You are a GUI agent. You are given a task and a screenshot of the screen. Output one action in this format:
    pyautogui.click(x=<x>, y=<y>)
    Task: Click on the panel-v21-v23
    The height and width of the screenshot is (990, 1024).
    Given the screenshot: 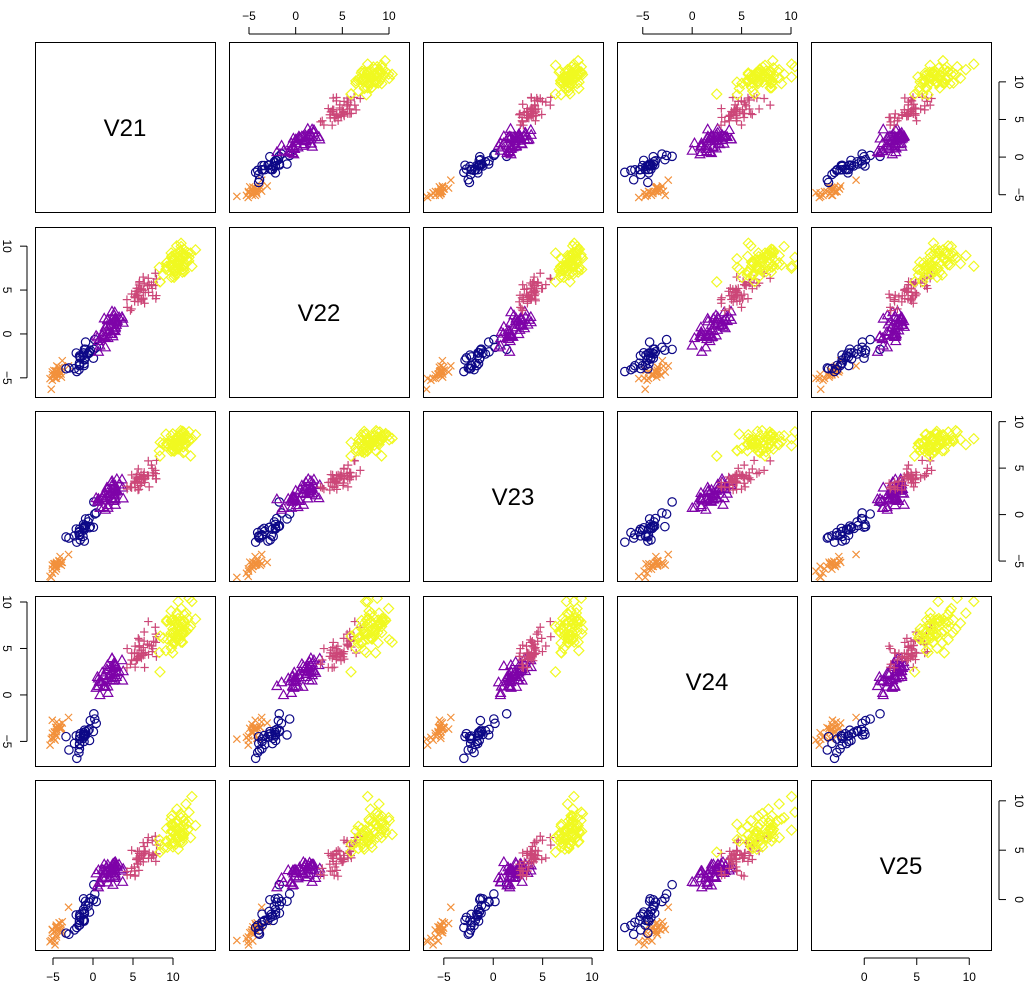 What is the action you would take?
    pyautogui.click(x=513, y=127)
    